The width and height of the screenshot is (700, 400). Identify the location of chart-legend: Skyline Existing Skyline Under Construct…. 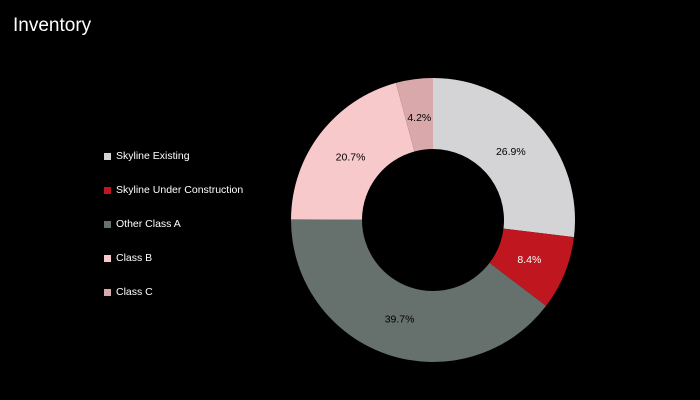
(184, 224).